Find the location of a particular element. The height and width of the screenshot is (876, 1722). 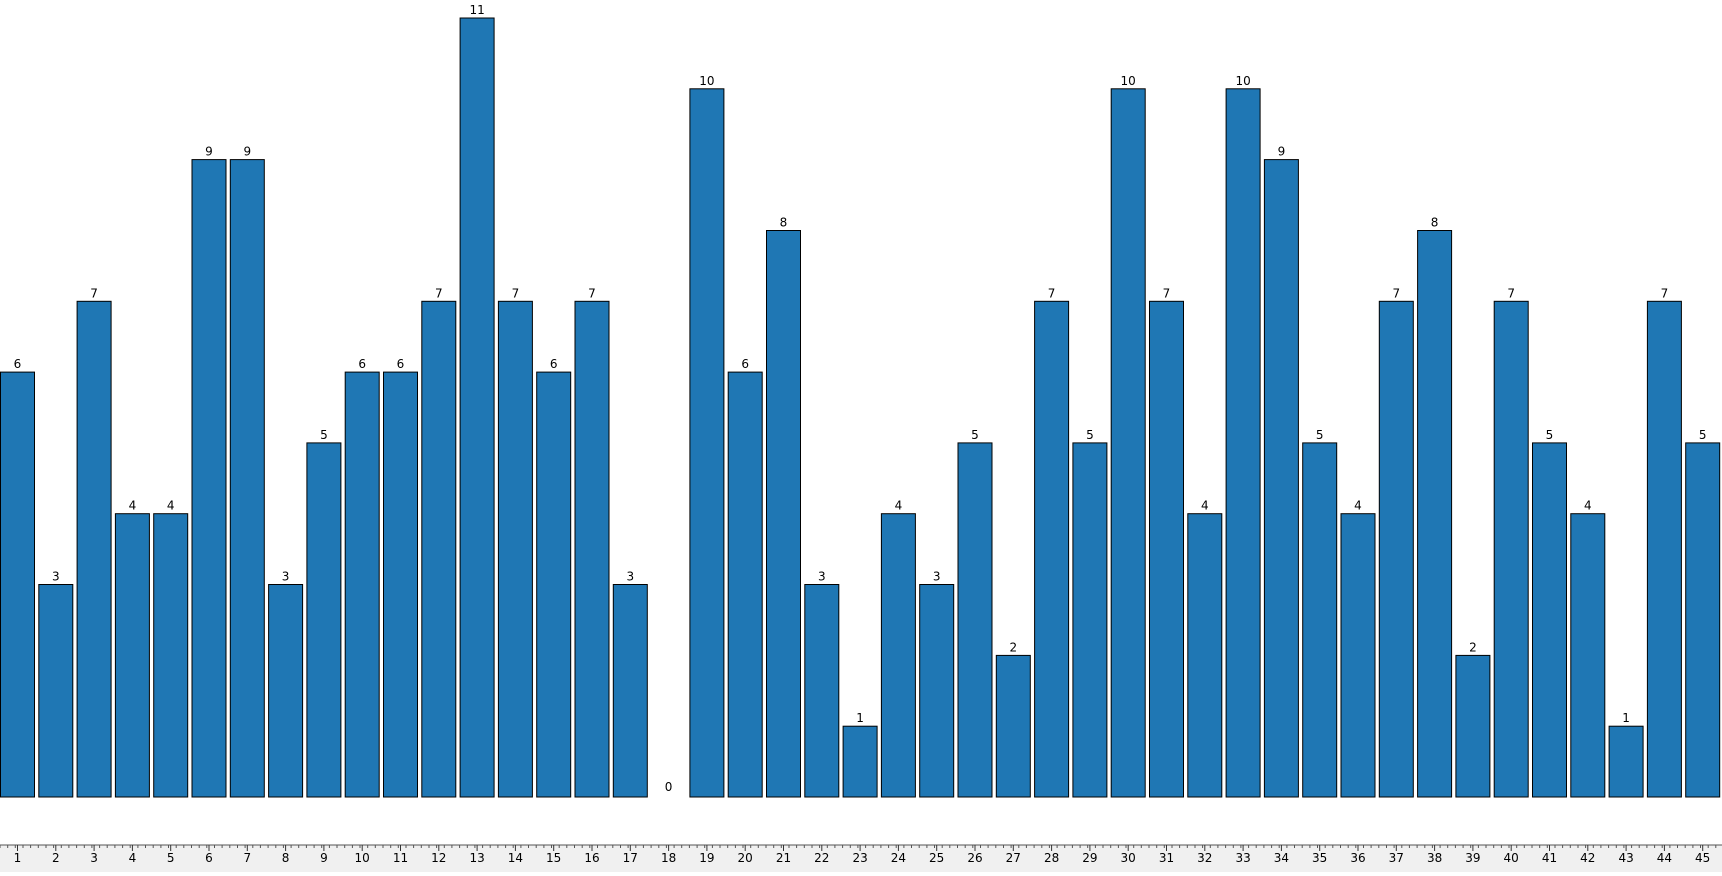

x-tick-label-6: 6 is located at coordinates (209, 858).